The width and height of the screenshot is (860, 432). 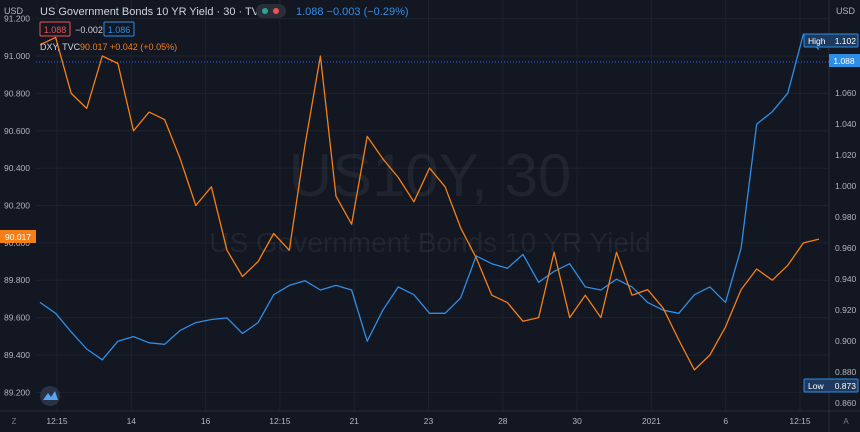 What do you see at coordinates (816, 386) in the screenshot?
I see `low-marker-label: Low` at bounding box center [816, 386].